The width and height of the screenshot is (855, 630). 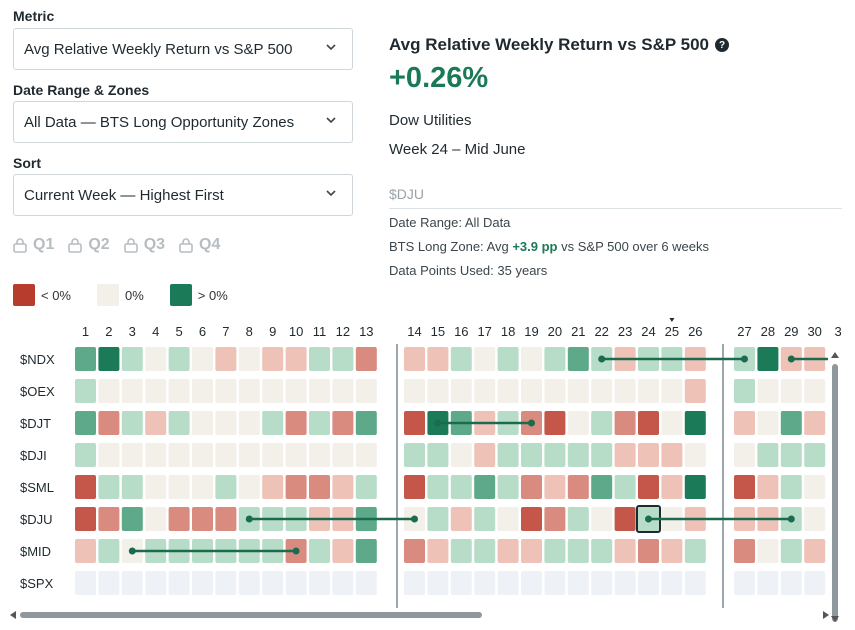 What do you see at coordinates (835, 493) in the screenshot?
I see `vertical-scrollbar-thumb` at bounding box center [835, 493].